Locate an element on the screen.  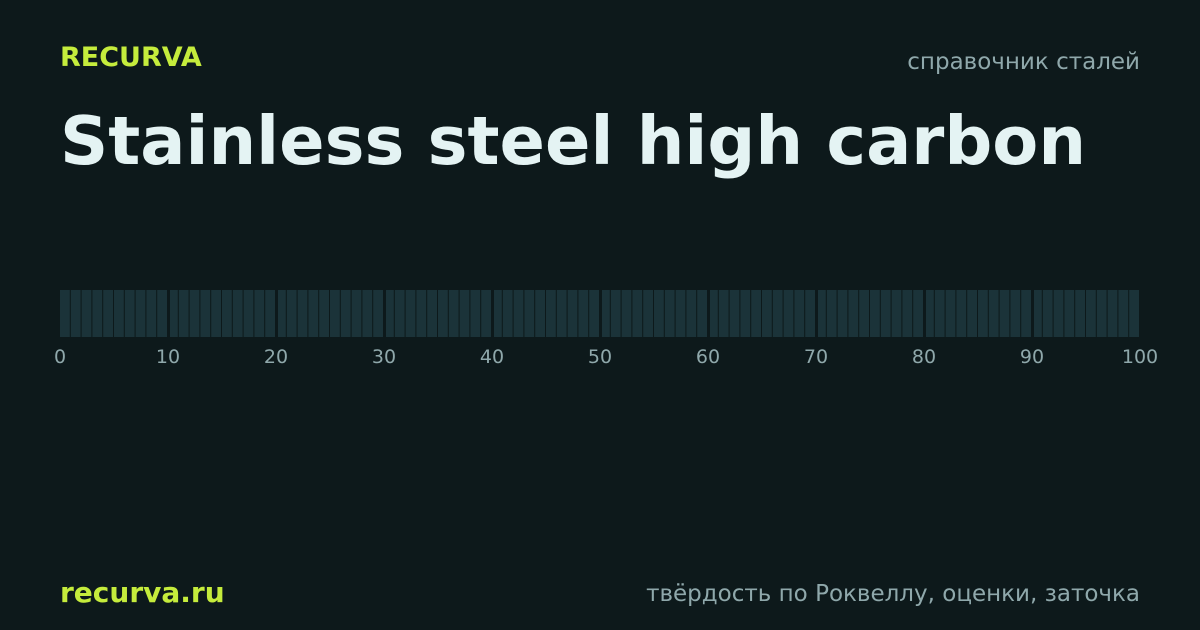
scale-tick-label: 100 is located at coordinates (1140, 357).